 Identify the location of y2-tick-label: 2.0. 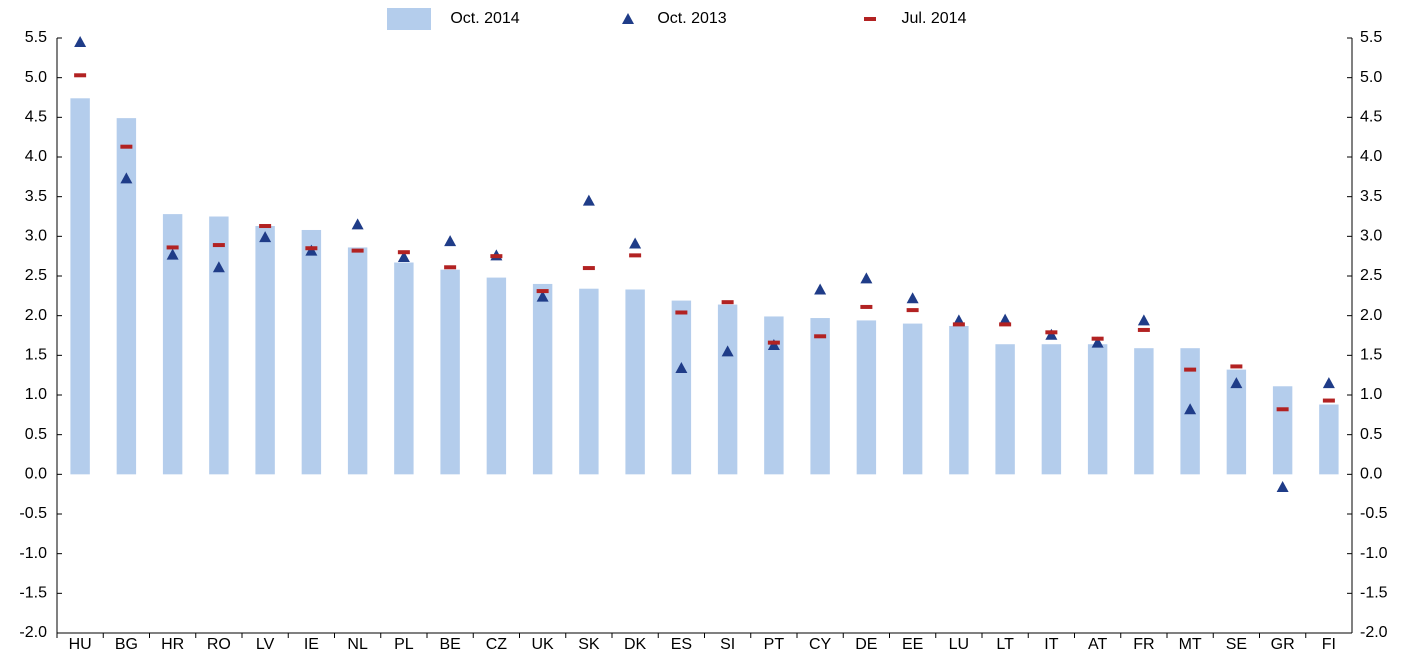
(1371, 315).